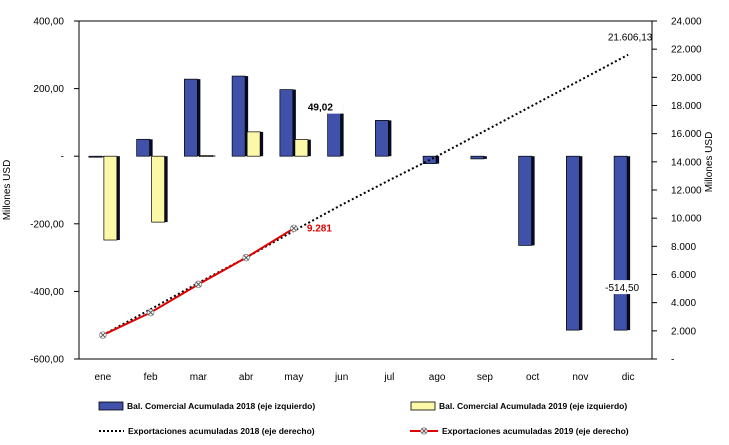 Image resolution: width=729 pixels, height=445 pixels. I want to click on legend-marker-exp-2019, so click(424, 431).